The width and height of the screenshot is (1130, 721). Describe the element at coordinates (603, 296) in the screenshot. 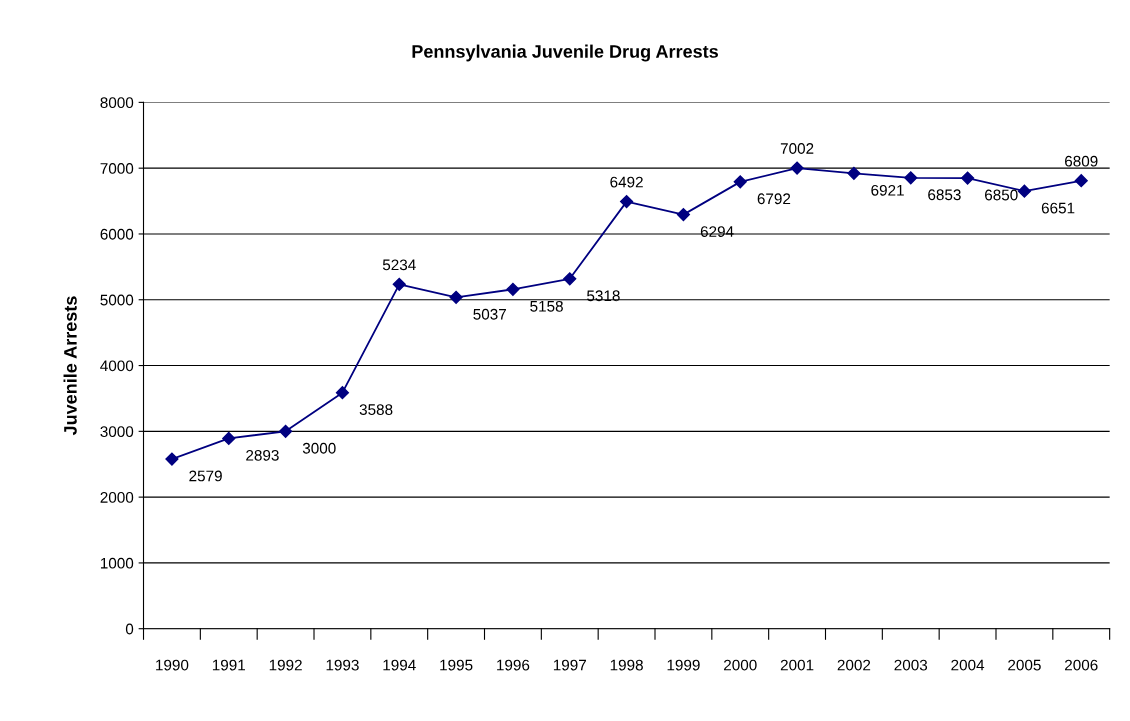

I see `data-label: 5318` at that location.